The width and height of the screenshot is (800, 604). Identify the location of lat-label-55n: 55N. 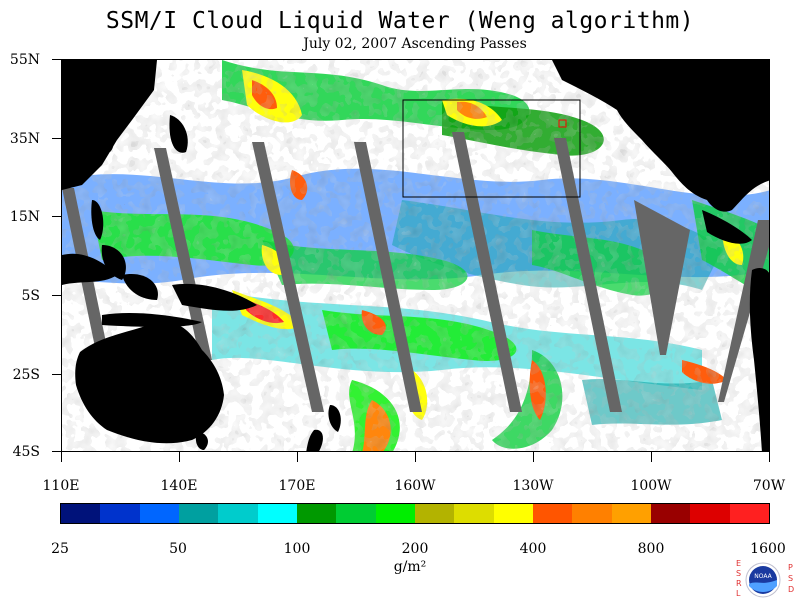
(24, 60).